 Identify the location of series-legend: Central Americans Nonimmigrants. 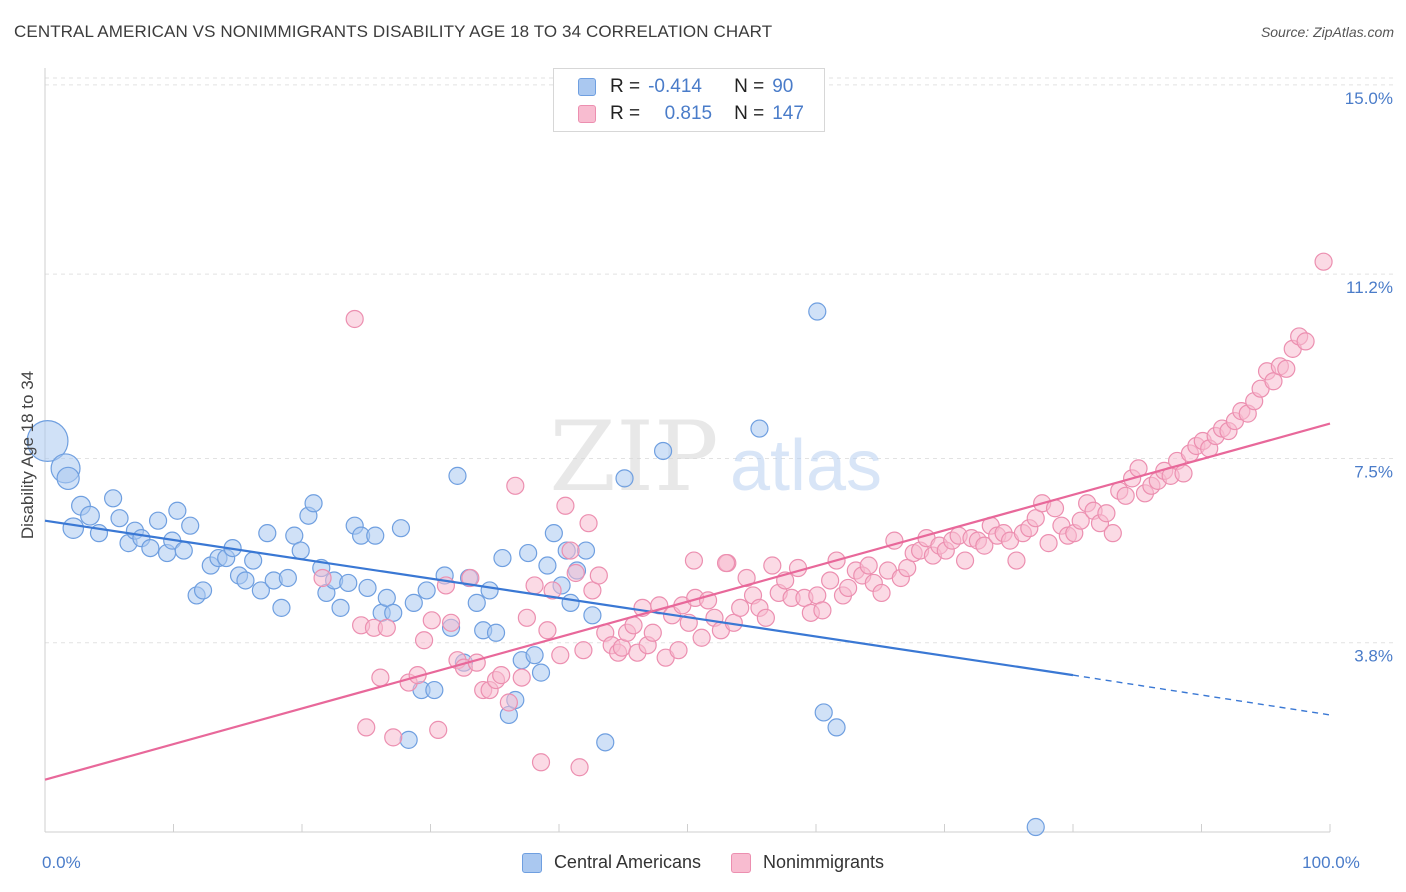
(703, 862).